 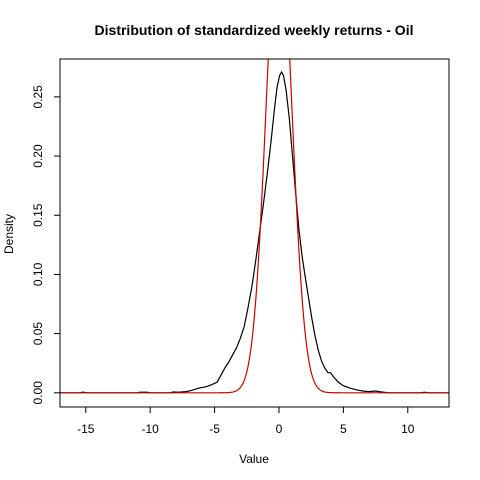 I want to click on y-axis: 0.00 0.05 0.10 0.15 0.20 0.25, so click(x=45, y=245).